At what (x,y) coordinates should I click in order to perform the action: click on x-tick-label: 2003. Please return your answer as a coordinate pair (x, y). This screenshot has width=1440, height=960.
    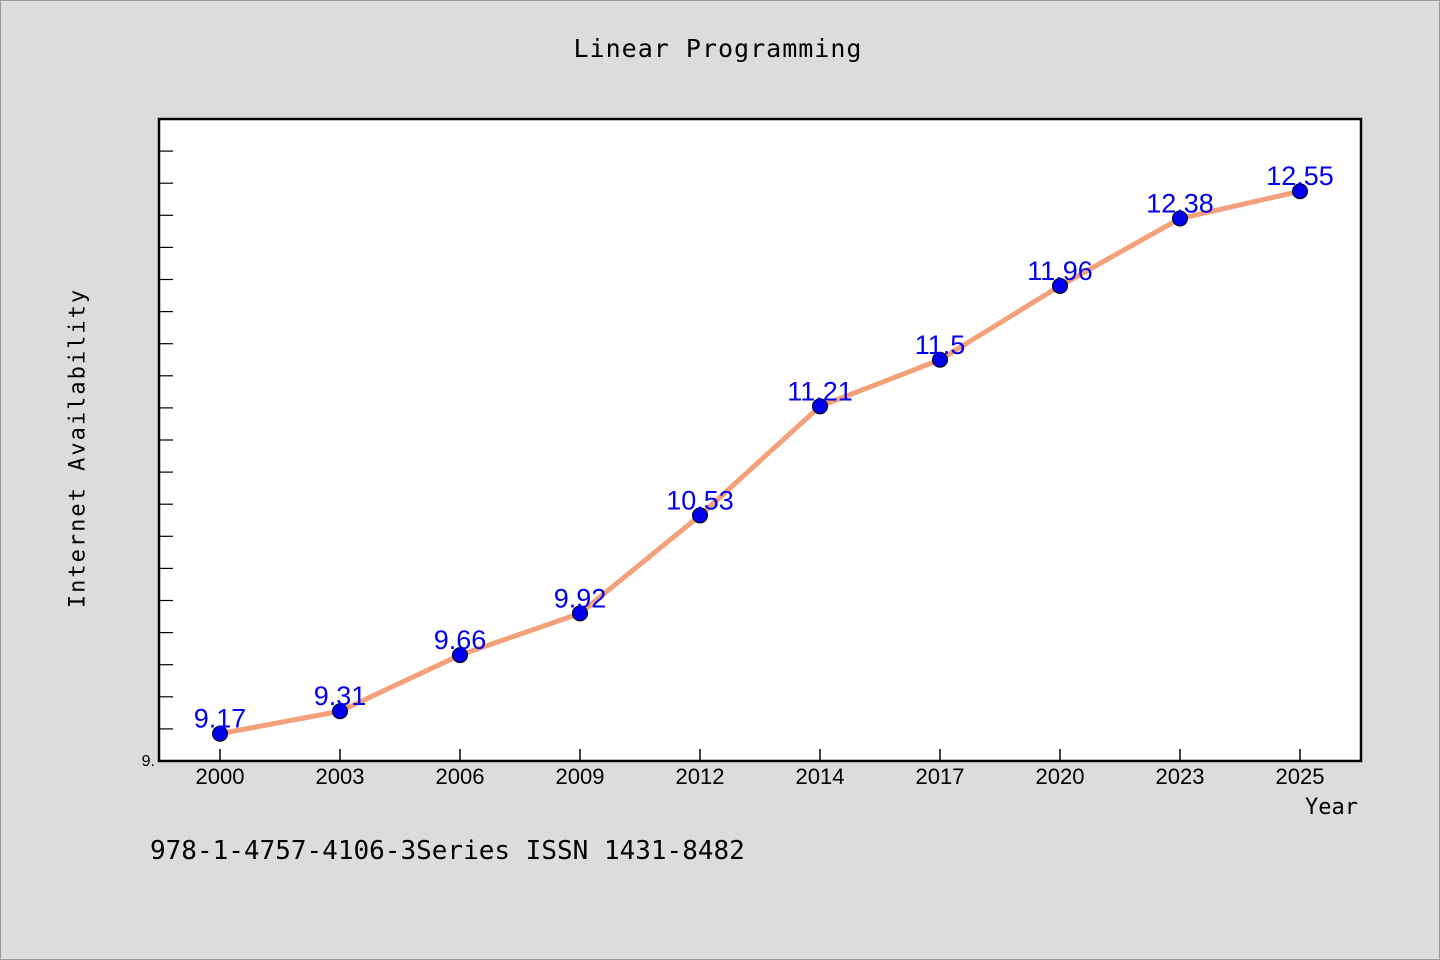
    Looking at the image, I should click on (340, 776).